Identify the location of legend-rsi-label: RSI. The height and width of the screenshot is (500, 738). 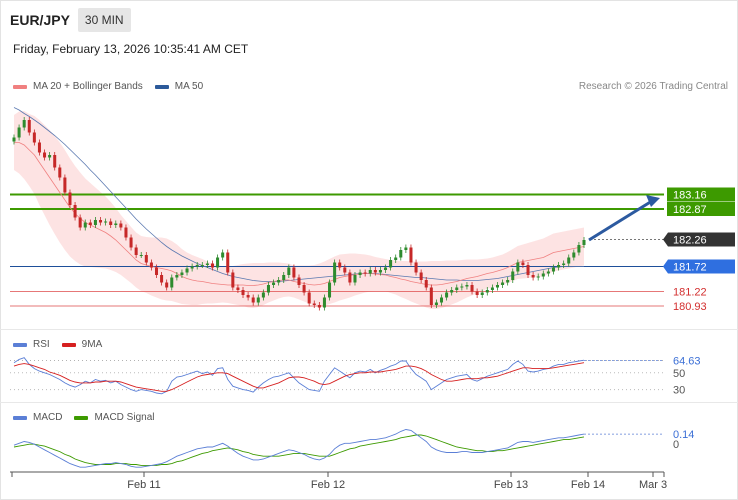
(41, 344).